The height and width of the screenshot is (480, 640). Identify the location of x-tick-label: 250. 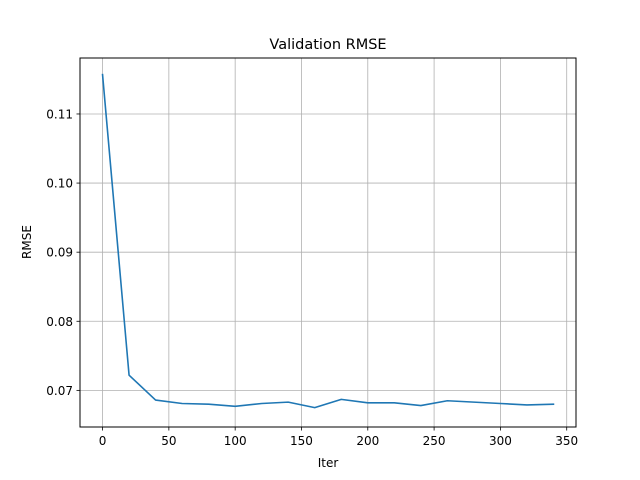
(434, 441).